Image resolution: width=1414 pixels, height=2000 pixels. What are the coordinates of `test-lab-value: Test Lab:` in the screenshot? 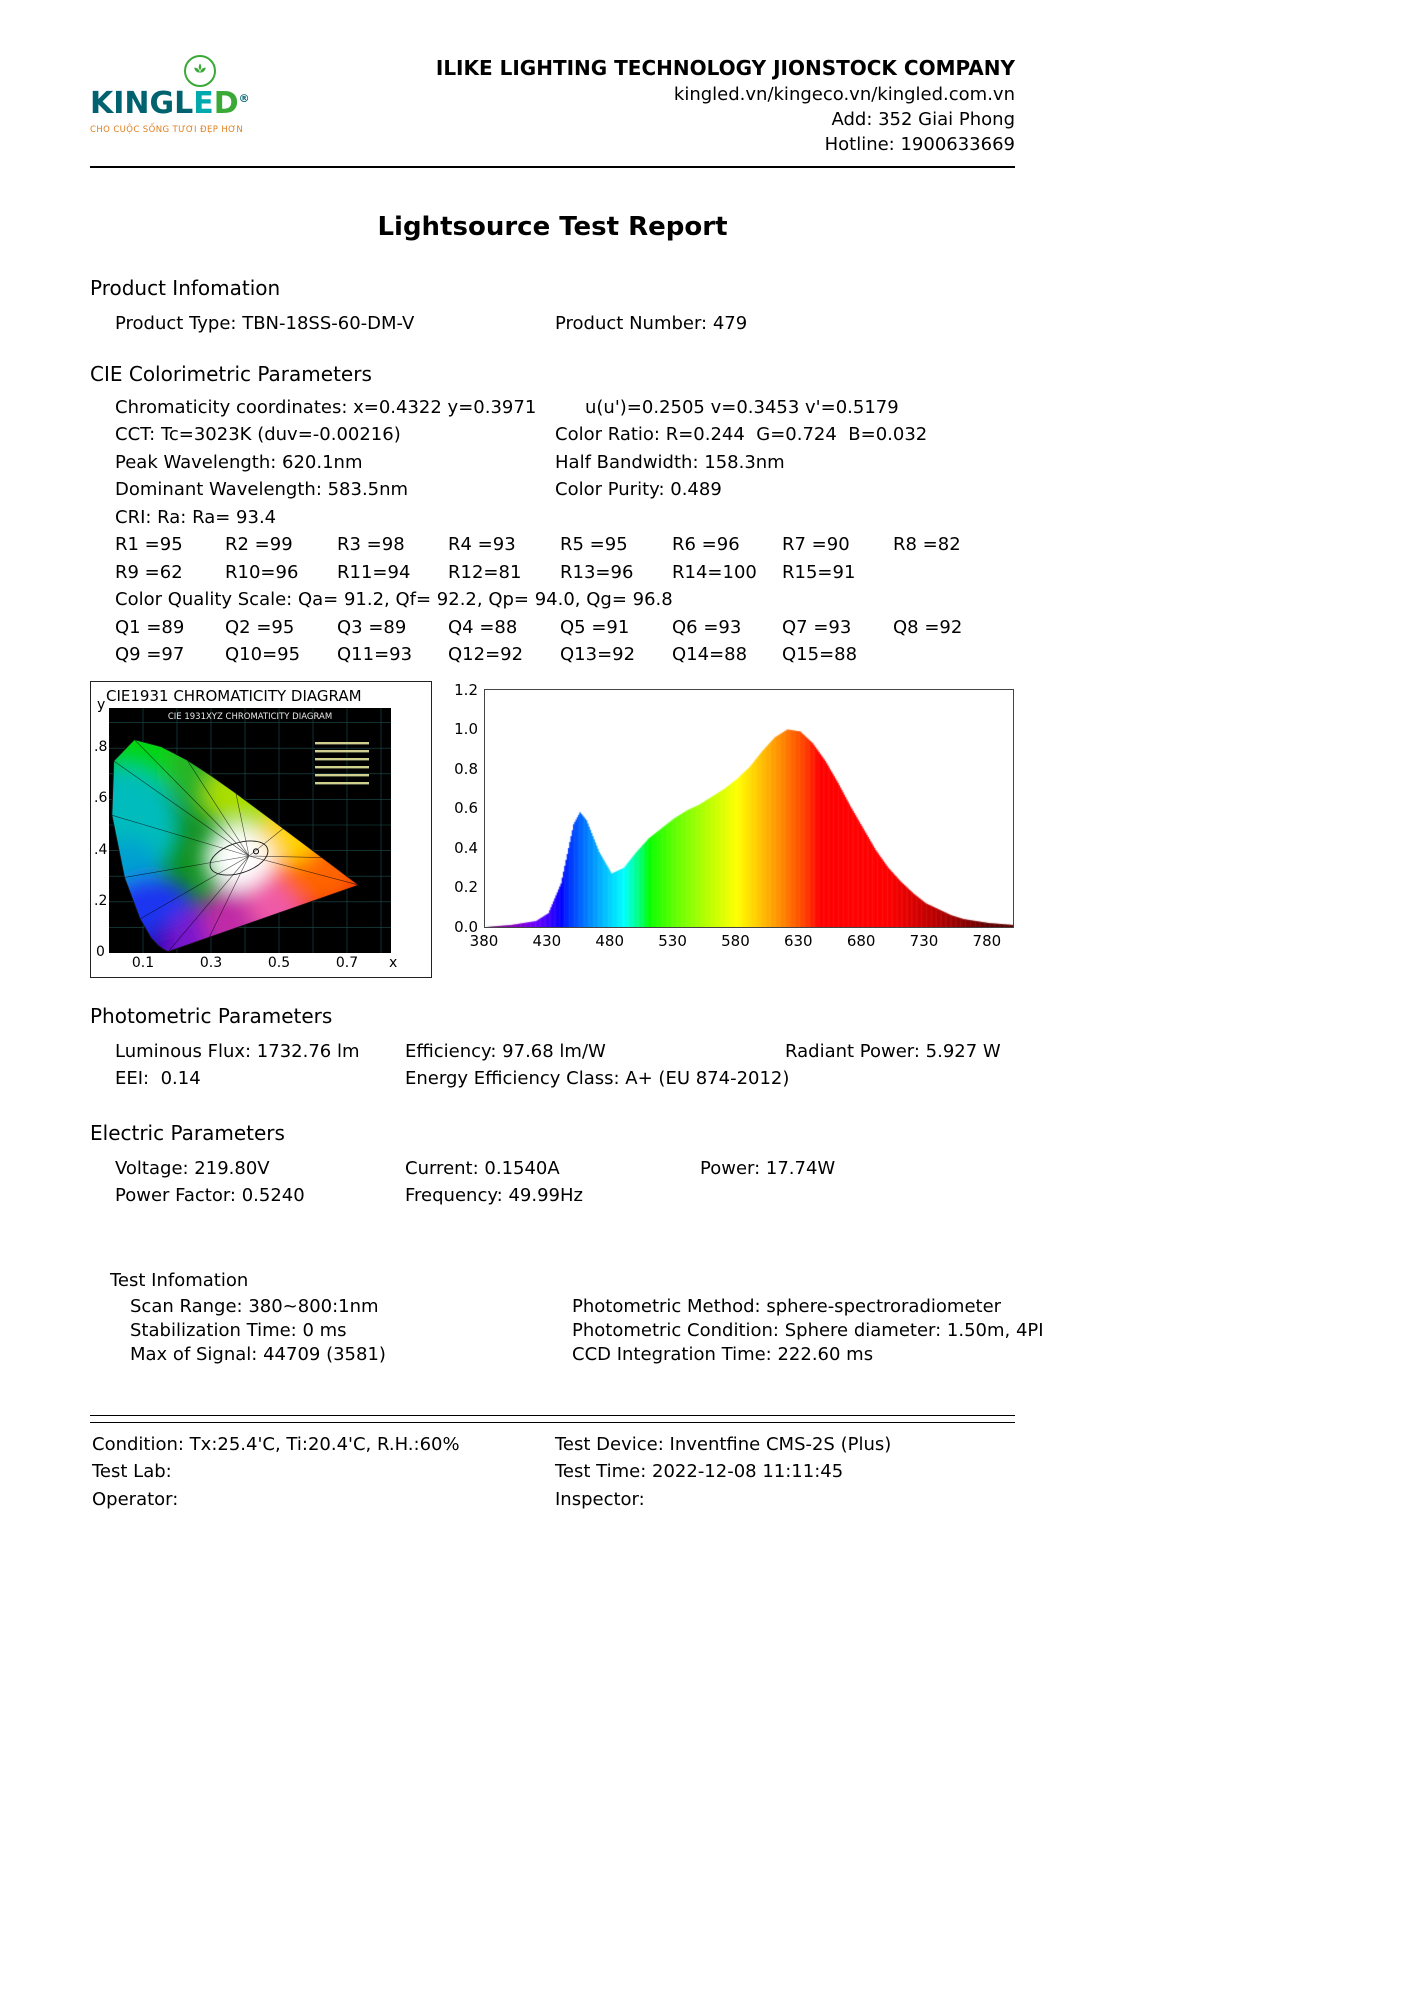 It's located at (132, 1471).